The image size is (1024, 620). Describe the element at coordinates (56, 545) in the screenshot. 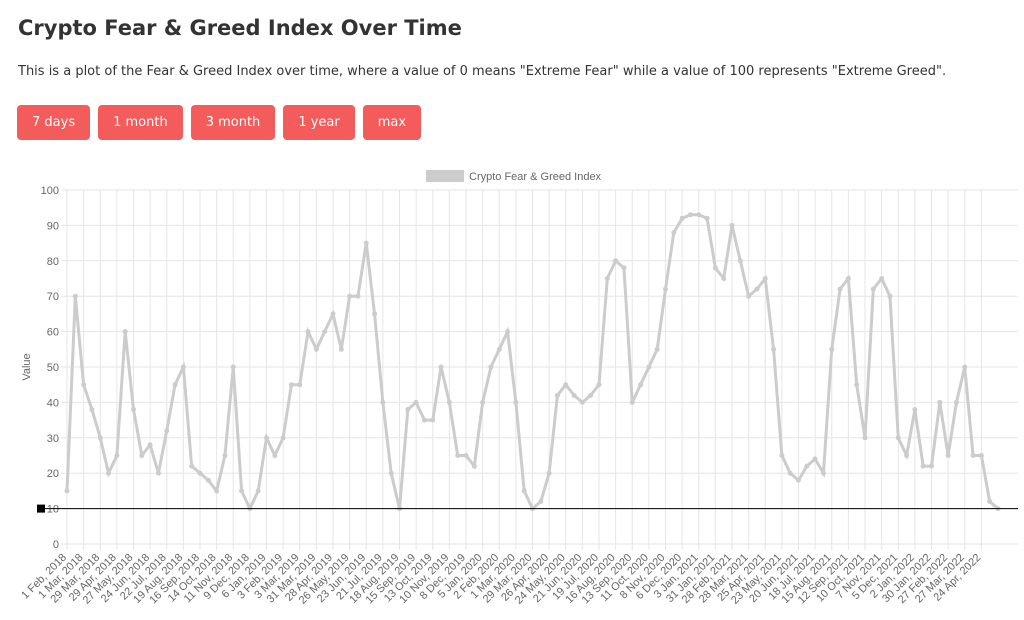

I see `y-tick-label: 0` at that location.